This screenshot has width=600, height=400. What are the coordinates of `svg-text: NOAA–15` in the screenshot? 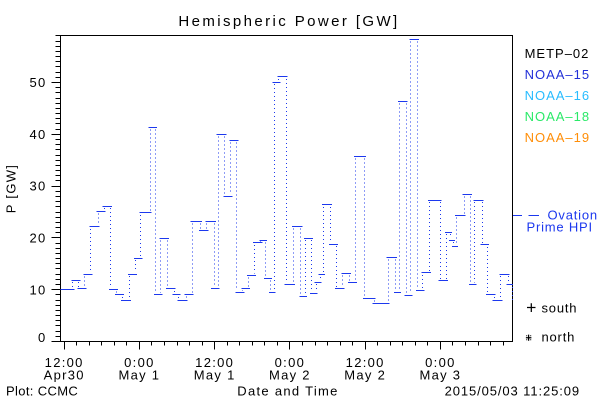 It's located at (558, 74).